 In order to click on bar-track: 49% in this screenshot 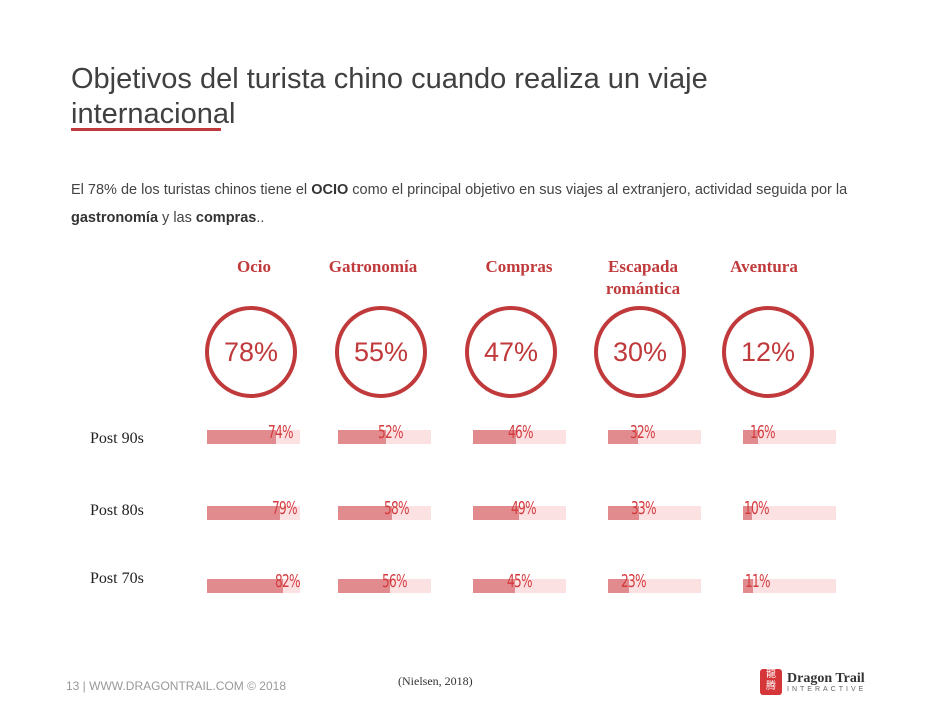, I will do `click(519, 509)`.